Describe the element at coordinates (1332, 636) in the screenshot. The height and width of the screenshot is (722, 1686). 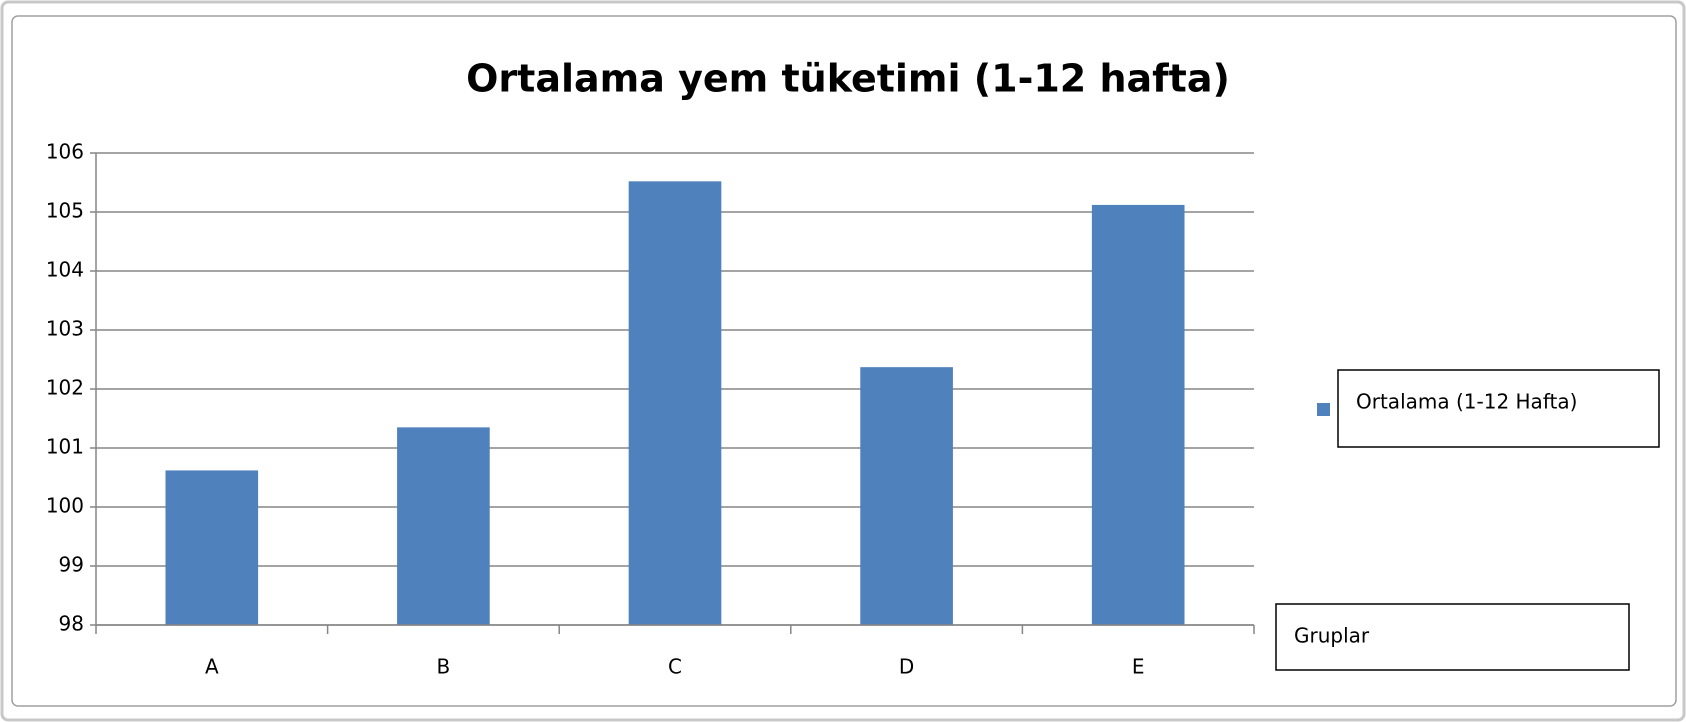
I see `x-axis-label: Gruplar` at that location.